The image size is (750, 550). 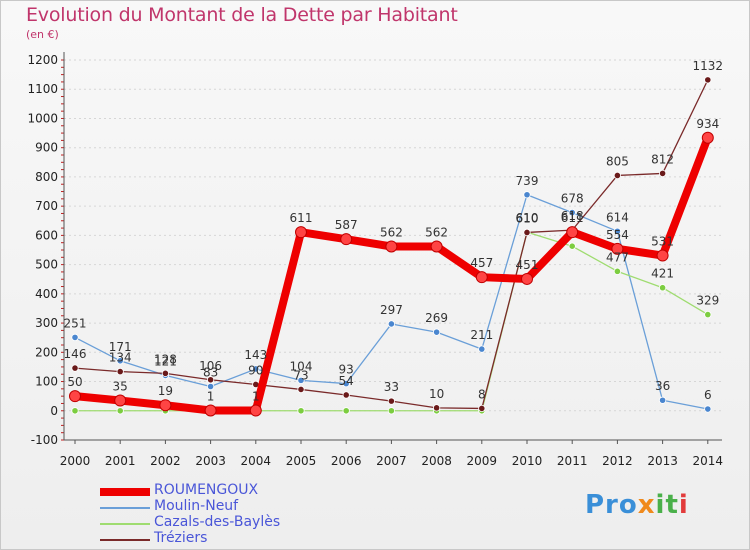 What do you see at coordinates (617, 217) in the screenshot?
I see `data-label: 614` at bounding box center [617, 217].